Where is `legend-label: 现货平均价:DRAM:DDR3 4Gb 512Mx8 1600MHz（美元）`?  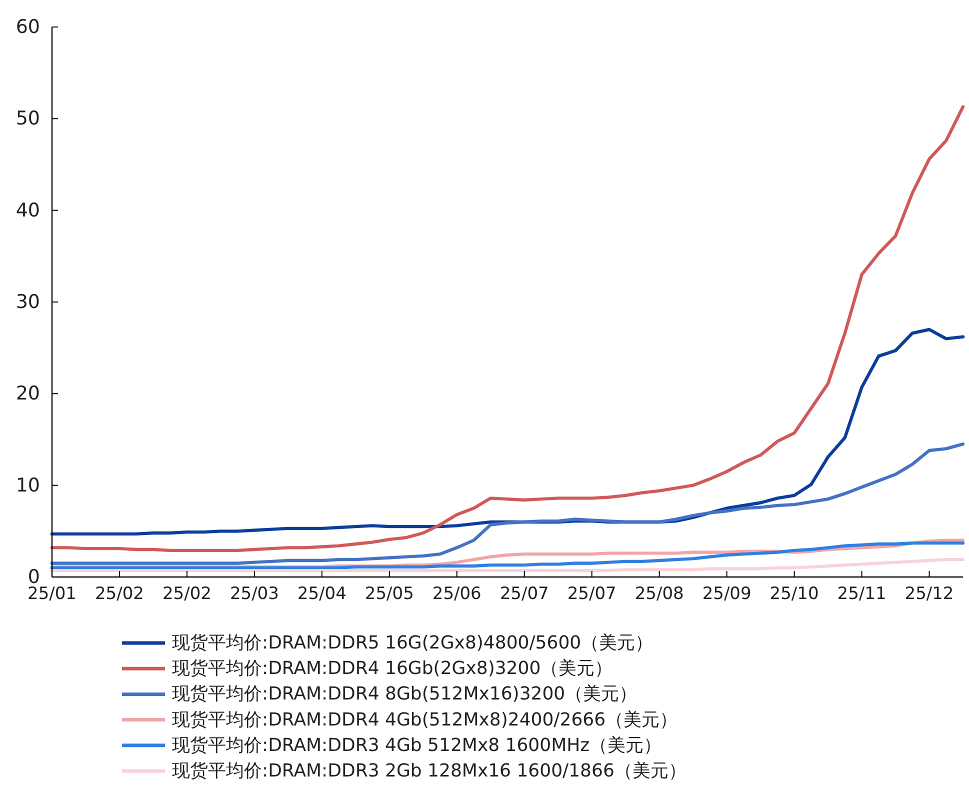 legend-label: 现货平均价:DRAM:DDR3 4Gb 512Mx8 1600MHz（美元） is located at coordinates (417, 745).